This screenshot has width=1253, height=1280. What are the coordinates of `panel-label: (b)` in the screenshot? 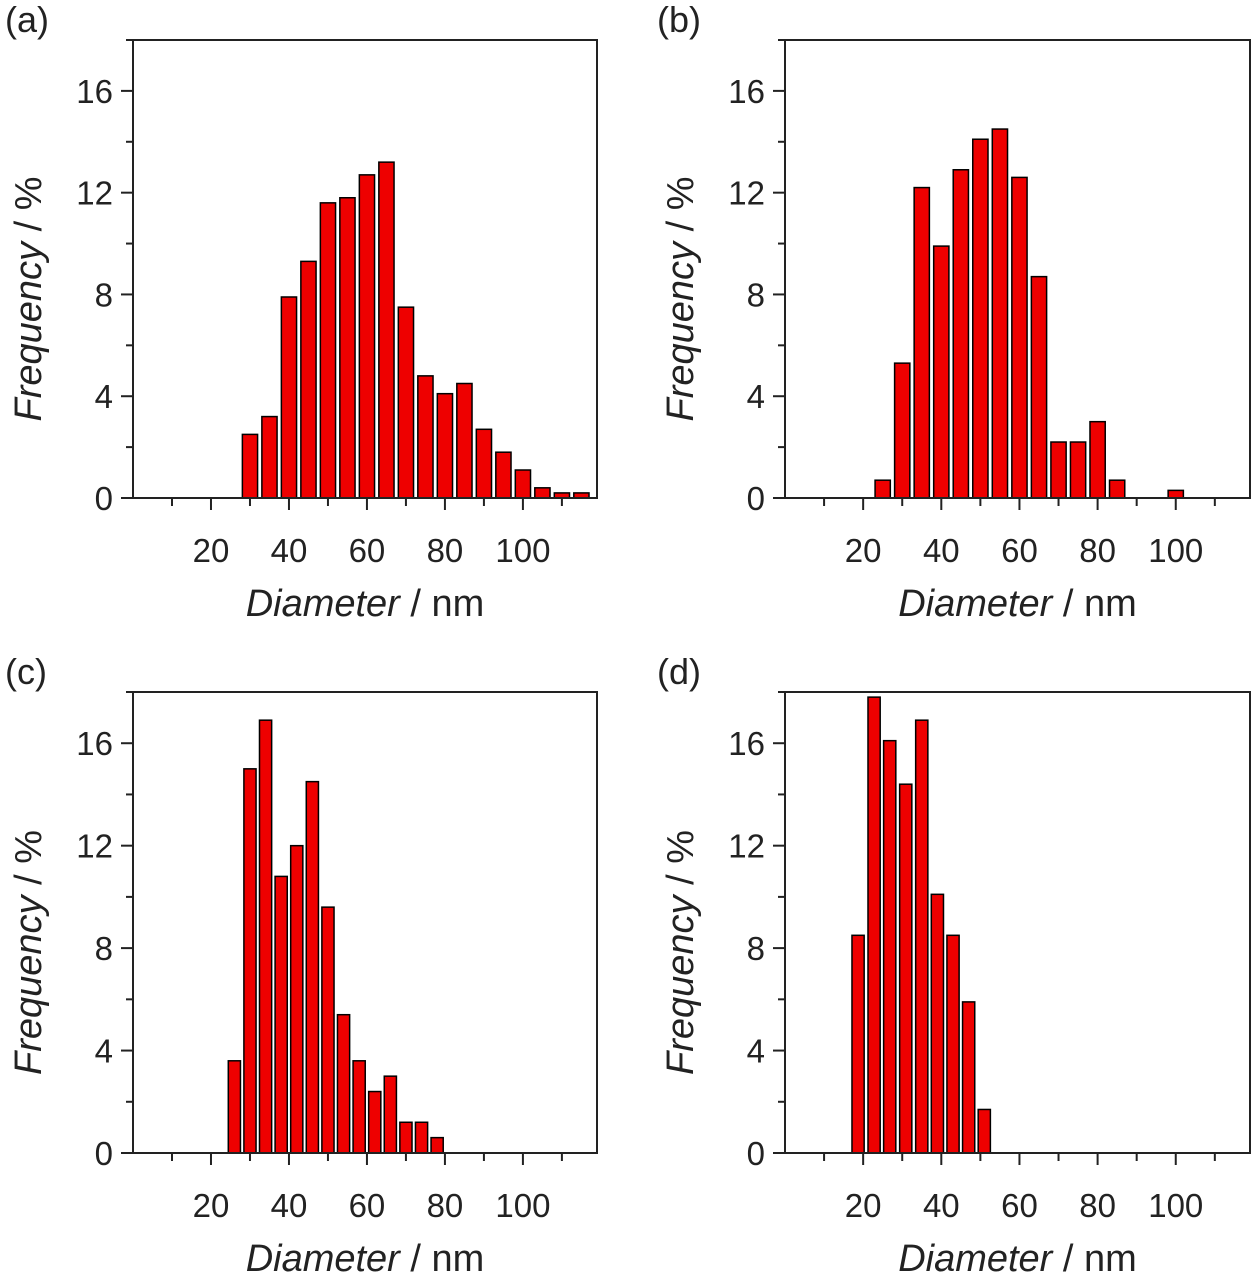 It's located at (679, 20).